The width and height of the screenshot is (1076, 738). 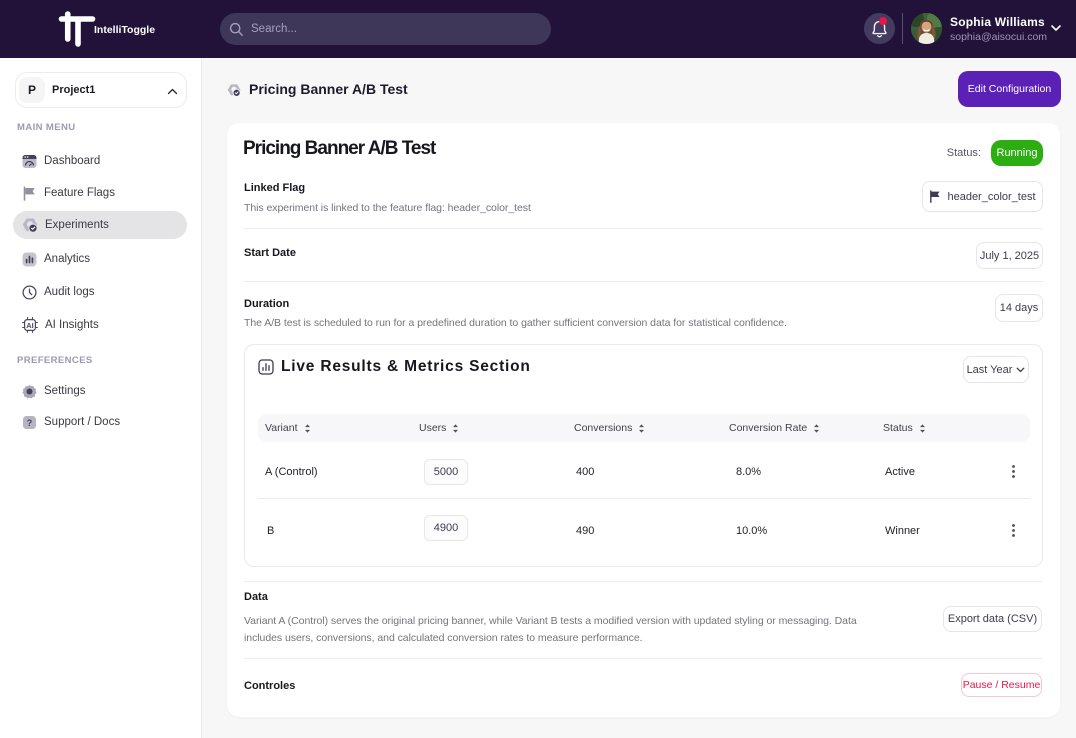 What do you see at coordinates (30, 325) in the screenshot?
I see `svg-text: AI` at bounding box center [30, 325].